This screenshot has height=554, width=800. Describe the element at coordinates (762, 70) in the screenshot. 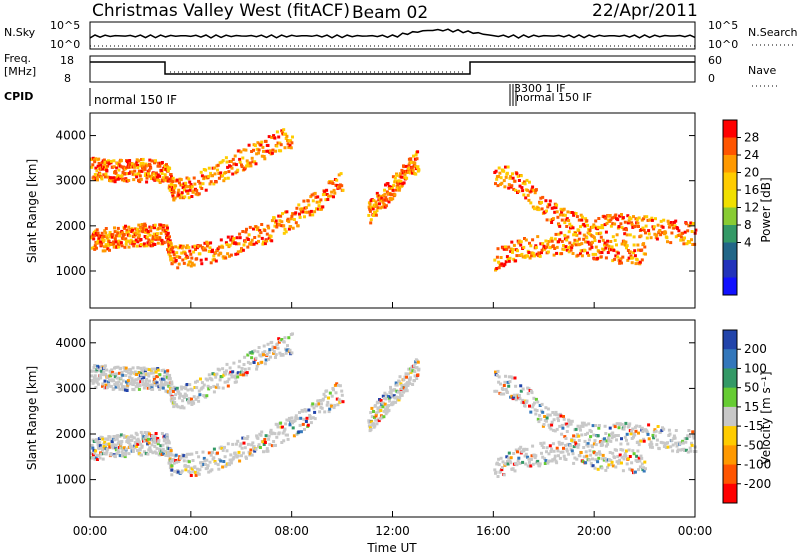

I see `nave-label: Nave` at that location.